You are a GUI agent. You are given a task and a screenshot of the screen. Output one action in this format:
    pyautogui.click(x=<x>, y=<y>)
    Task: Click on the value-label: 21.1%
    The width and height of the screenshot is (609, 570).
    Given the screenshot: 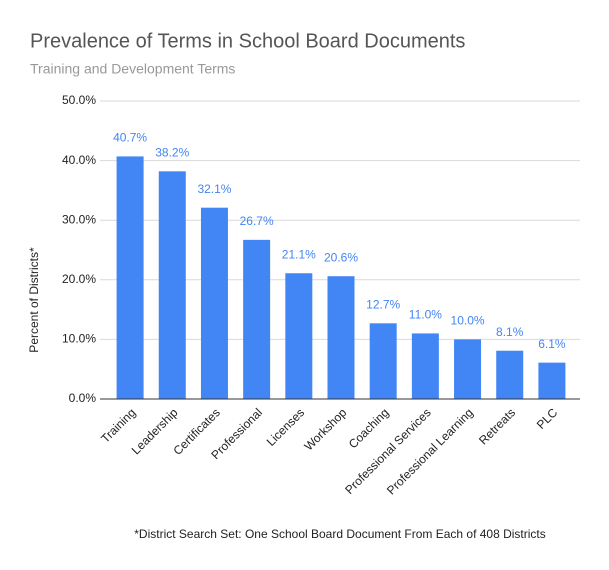 What is the action you would take?
    pyautogui.click(x=299, y=254)
    